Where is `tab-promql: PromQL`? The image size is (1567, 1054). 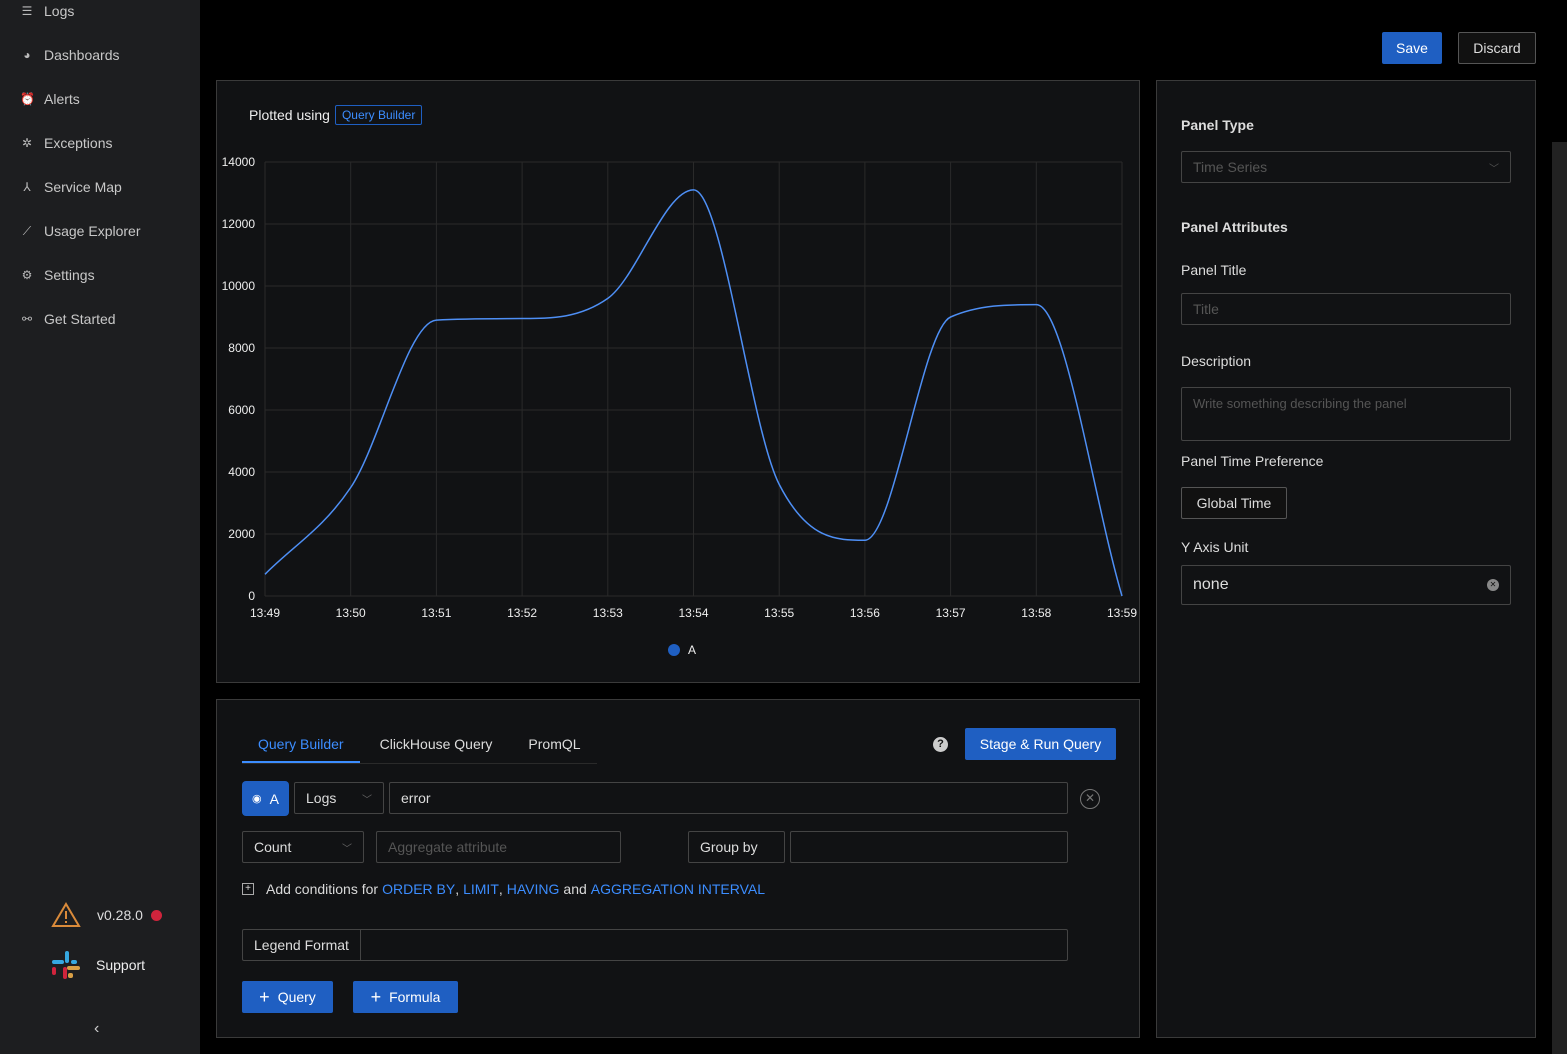 tab-promql: PromQL is located at coordinates (554, 744).